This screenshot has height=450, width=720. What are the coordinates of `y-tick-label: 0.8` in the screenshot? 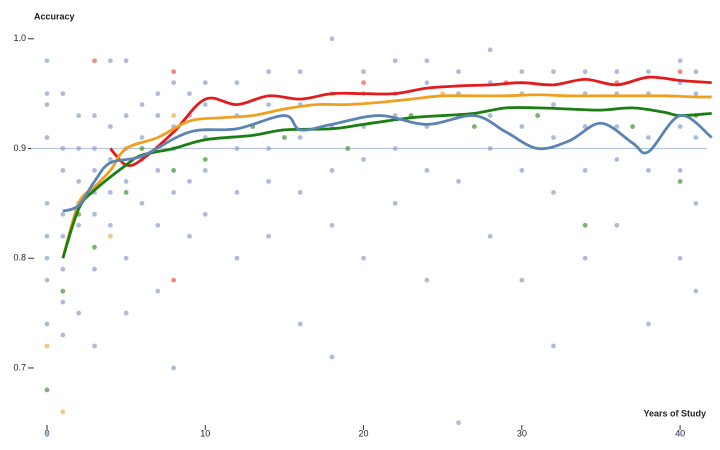 It's located at (19, 258).